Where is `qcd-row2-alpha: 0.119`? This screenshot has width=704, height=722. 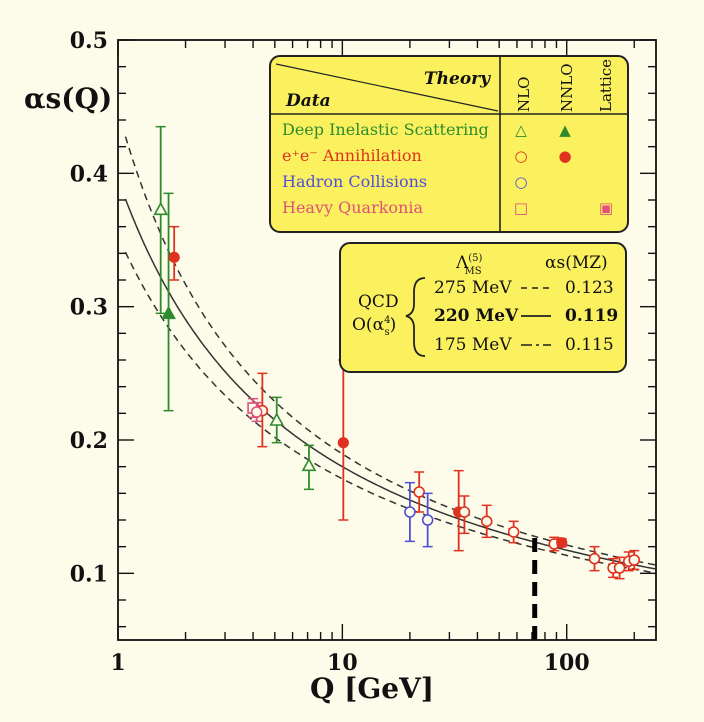
qcd-row2-alpha: 0.119 is located at coordinates (591, 316).